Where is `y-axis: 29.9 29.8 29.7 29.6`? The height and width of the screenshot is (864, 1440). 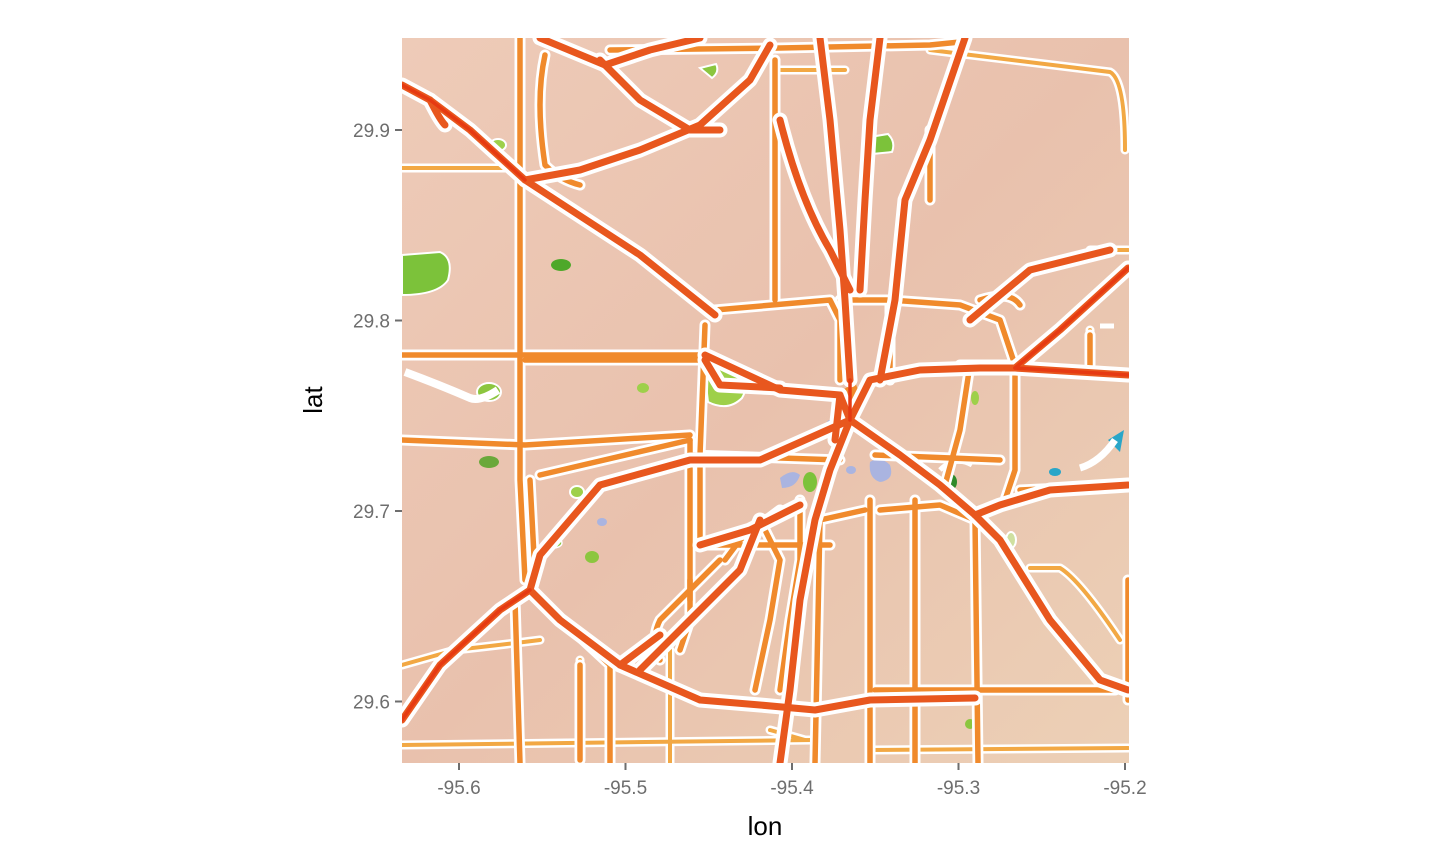 y-axis: 29.9 29.8 29.7 29.6 is located at coordinates (377, 417).